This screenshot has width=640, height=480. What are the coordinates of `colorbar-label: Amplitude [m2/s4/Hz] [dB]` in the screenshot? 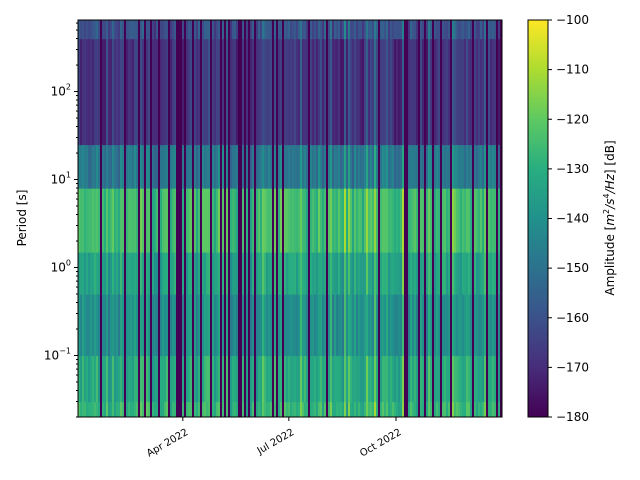 It's located at (609, 217).